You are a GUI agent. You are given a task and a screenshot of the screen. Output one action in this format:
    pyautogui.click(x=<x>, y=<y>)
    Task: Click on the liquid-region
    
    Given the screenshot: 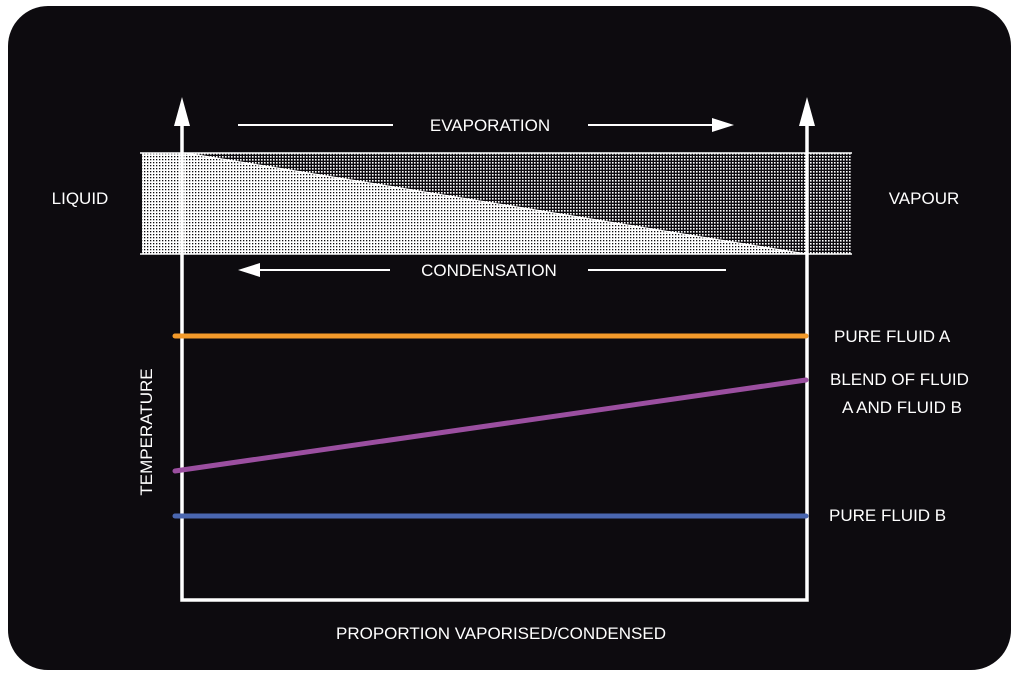 What is the action you would take?
    pyautogui.click(x=474, y=203)
    